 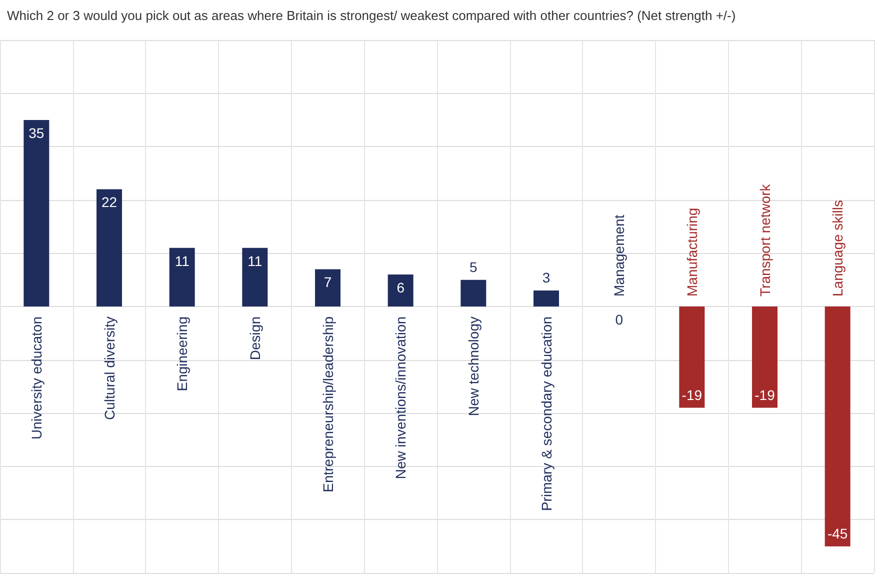 I want to click on x-tick-label: Management, so click(x=619, y=255).